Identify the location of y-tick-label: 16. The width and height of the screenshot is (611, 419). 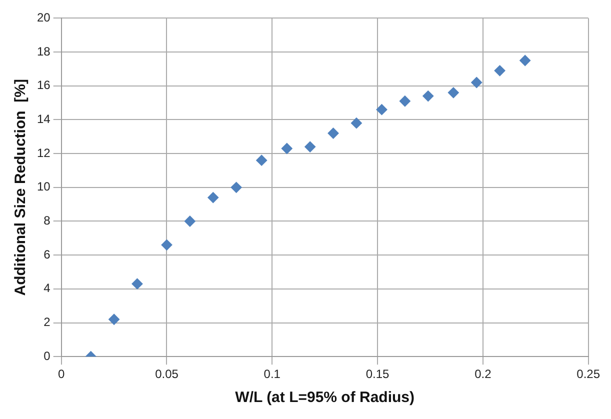
(43, 85).